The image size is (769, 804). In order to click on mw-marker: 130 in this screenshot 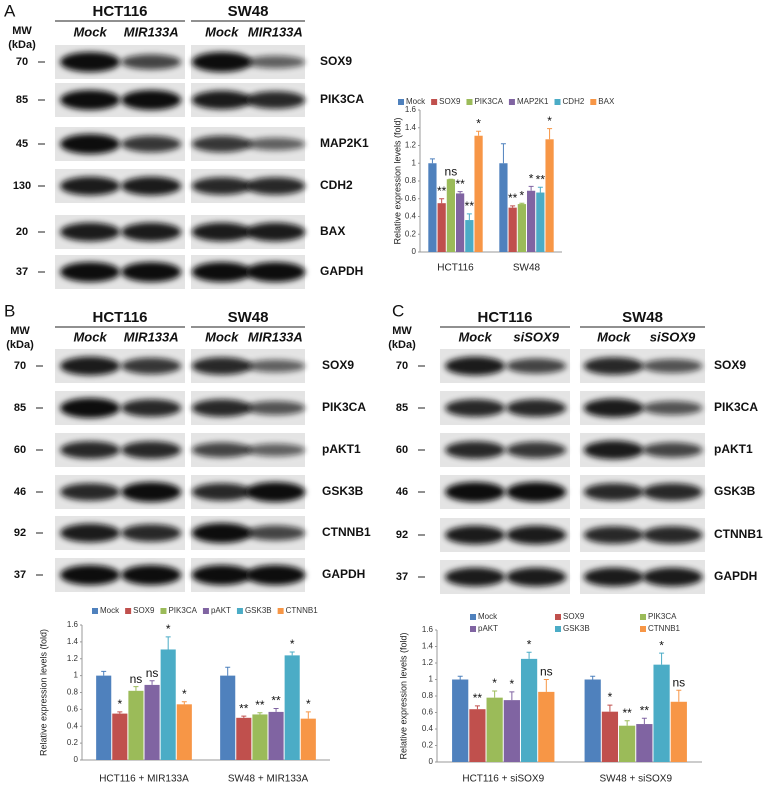, I will do `click(22, 186)`.